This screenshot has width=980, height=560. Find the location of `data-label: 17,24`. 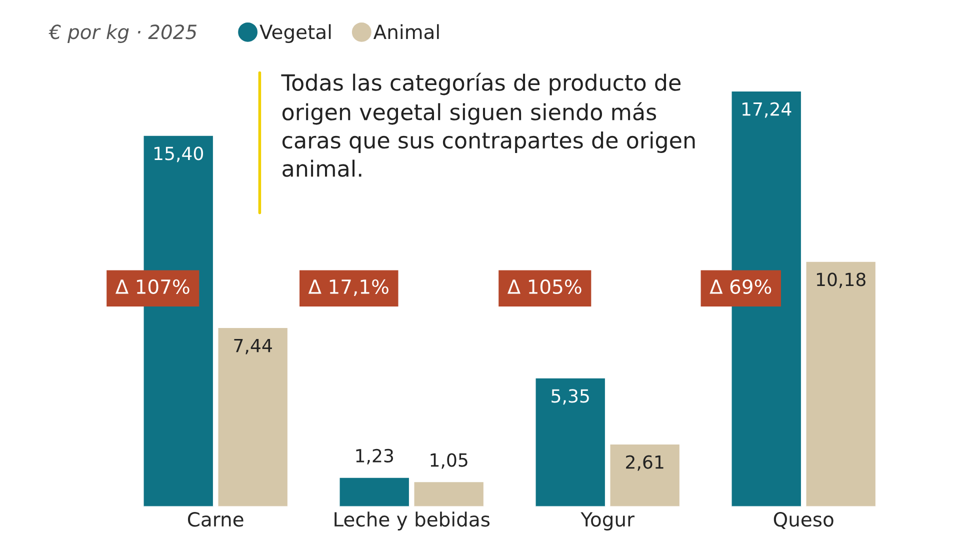

data-label: 17,24 is located at coordinates (767, 110).